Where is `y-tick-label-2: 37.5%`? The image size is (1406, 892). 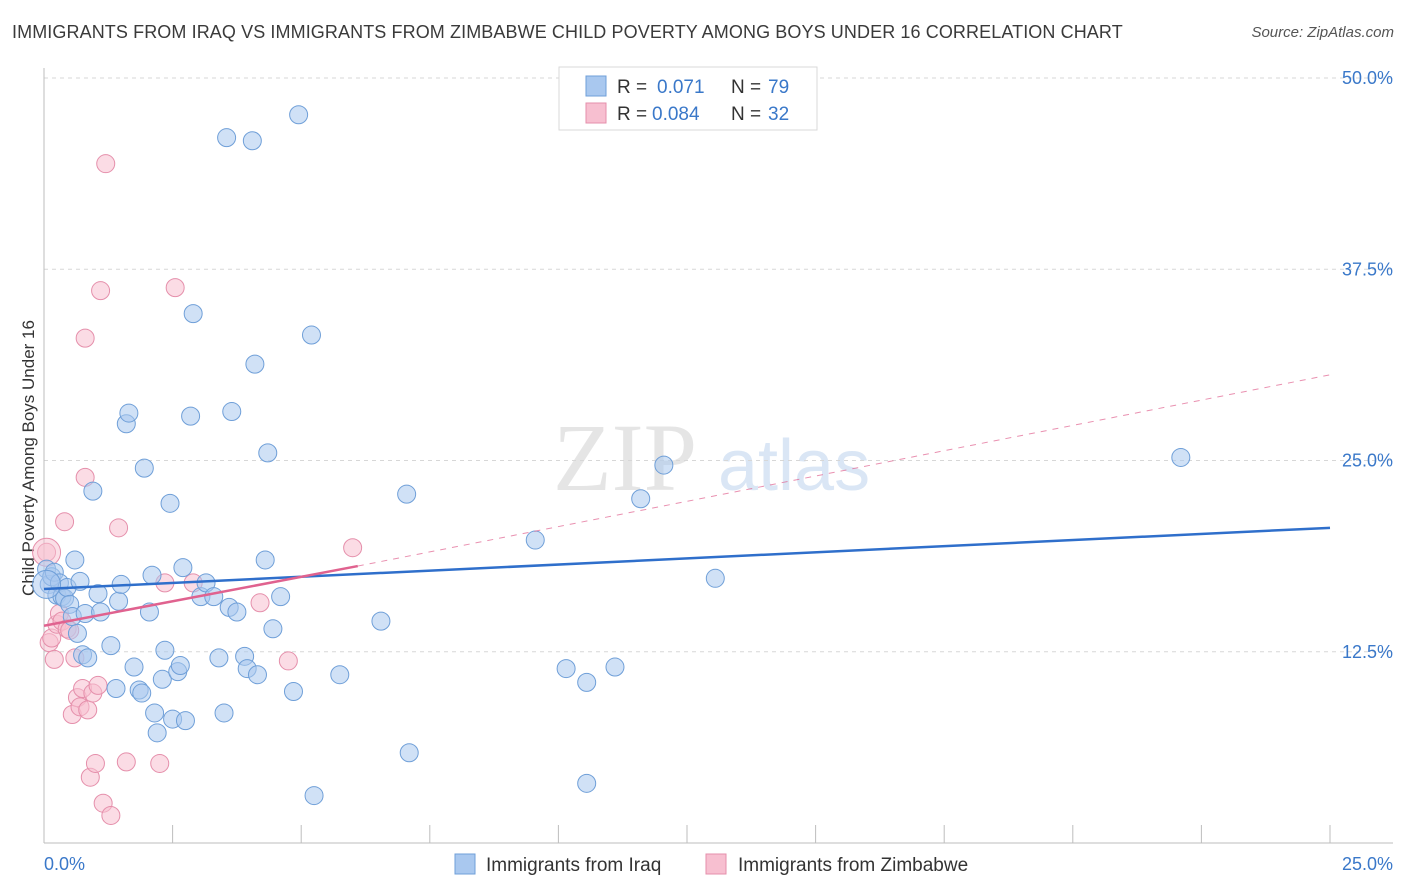 y-tick-label-2: 37.5% is located at coordinates (1367, 269).